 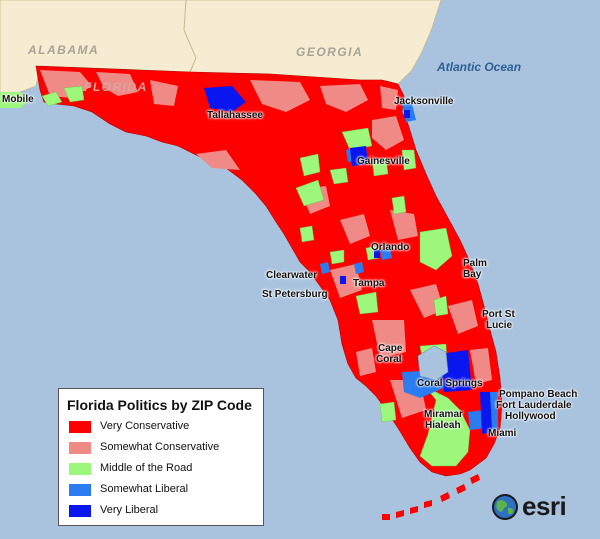 What do you see at coordinates (146, 468) in the screenshot?
I see `legend-label: Middle of the Road` at bounding box center [146, 468].